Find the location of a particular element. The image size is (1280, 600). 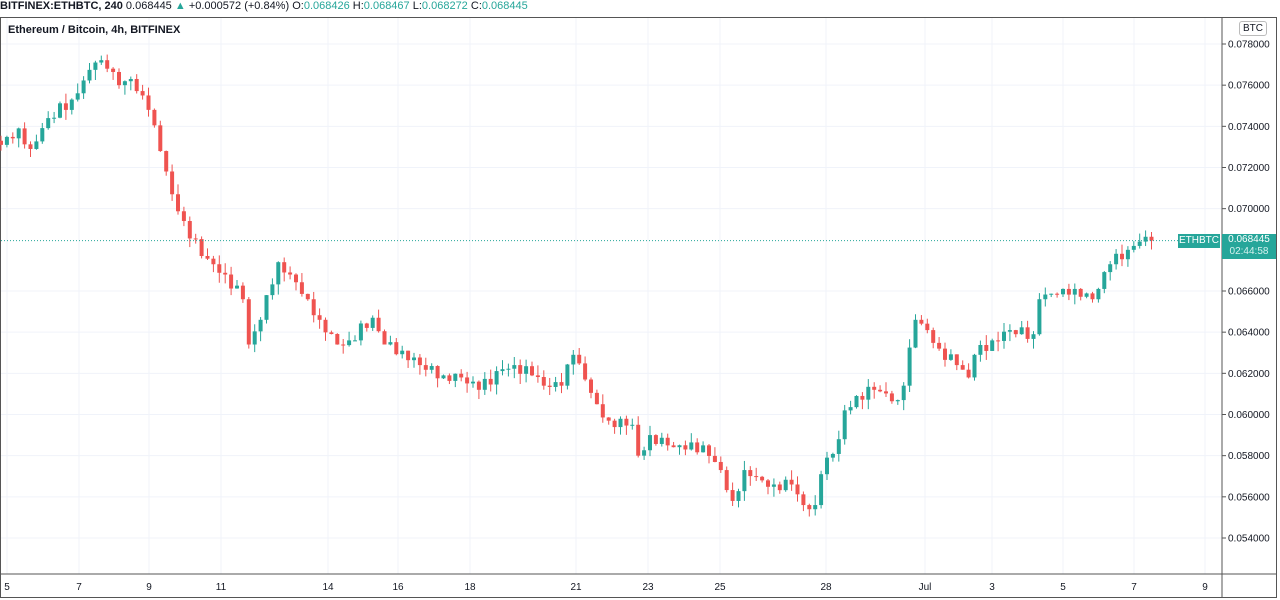

time-tick-label: 9 is located at coordinates (1205, 587).